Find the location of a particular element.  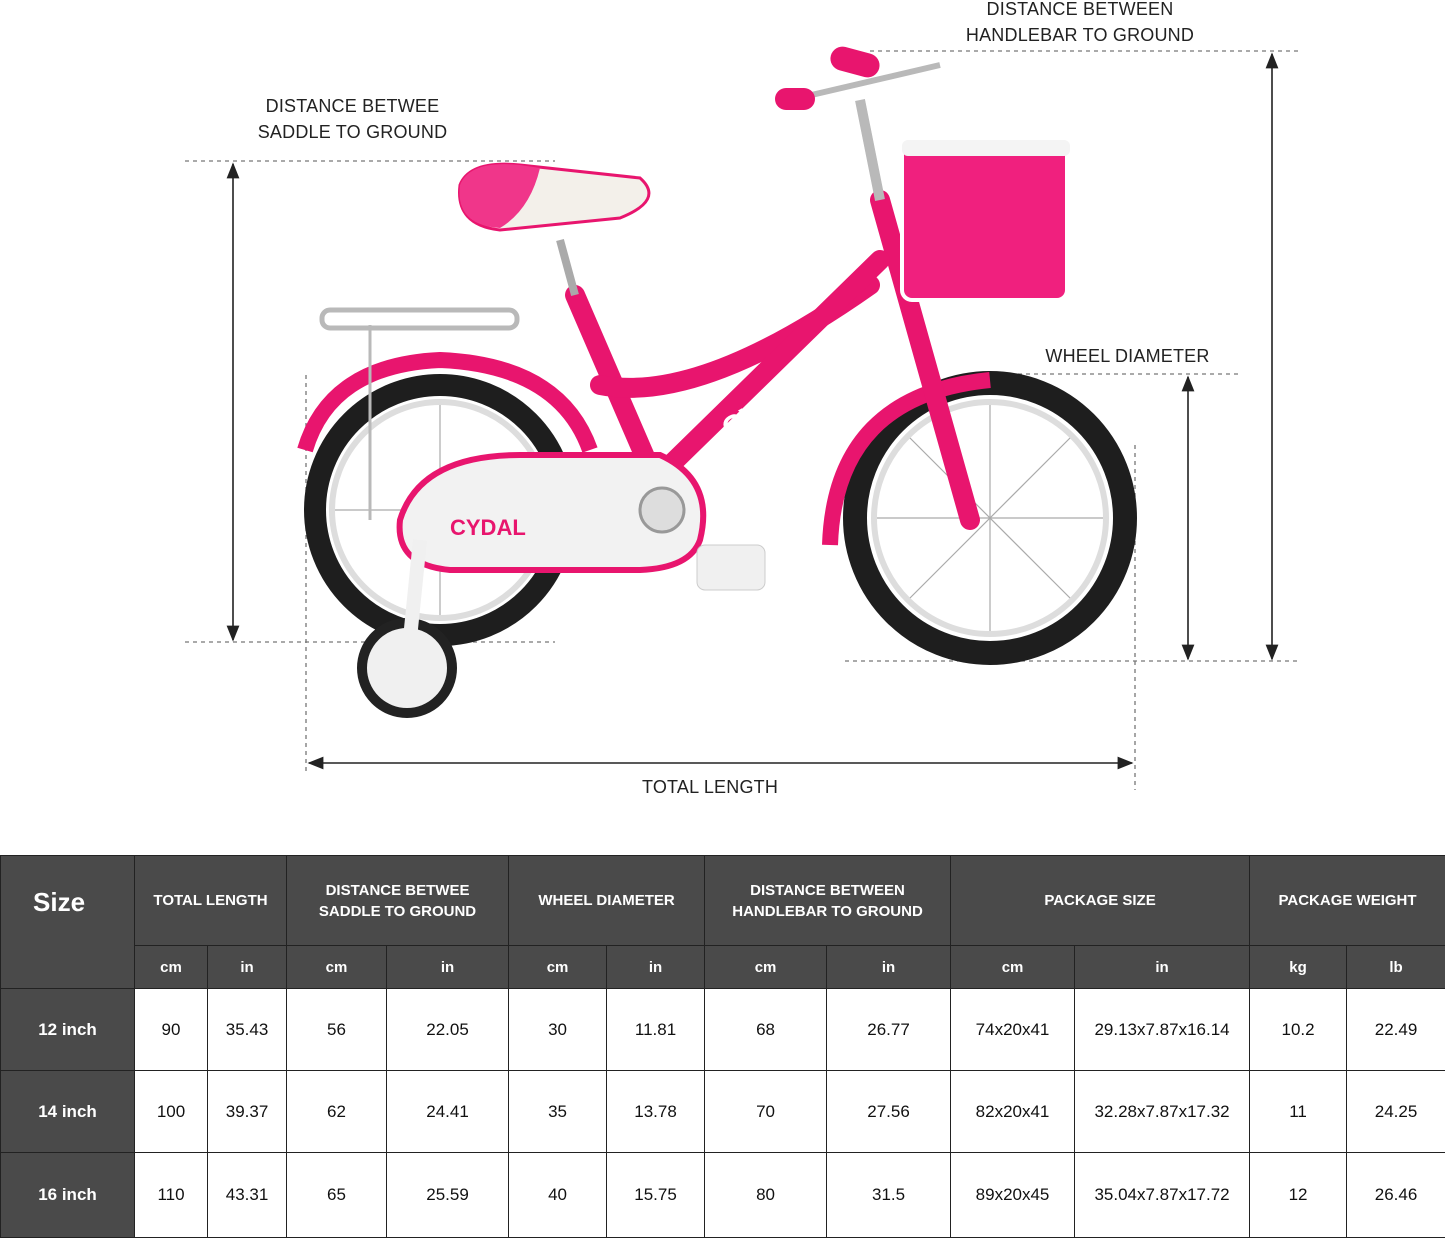

size-cell: 16 inch is located at coordinates (67, 1195).